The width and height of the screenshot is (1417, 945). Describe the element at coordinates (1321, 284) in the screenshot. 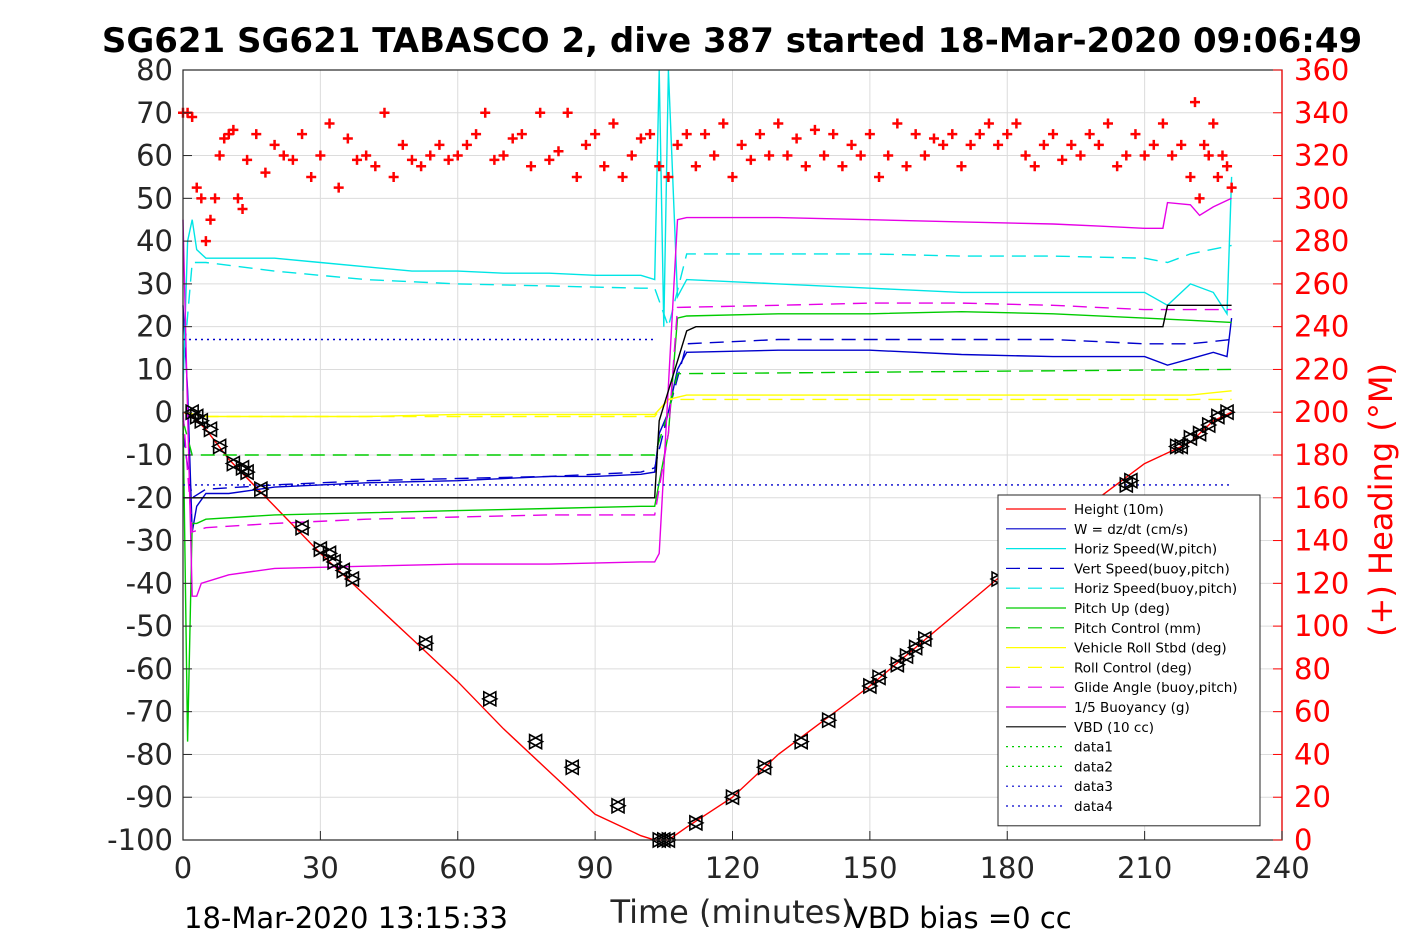

I see `right-y-tick-label: 260` at that location.